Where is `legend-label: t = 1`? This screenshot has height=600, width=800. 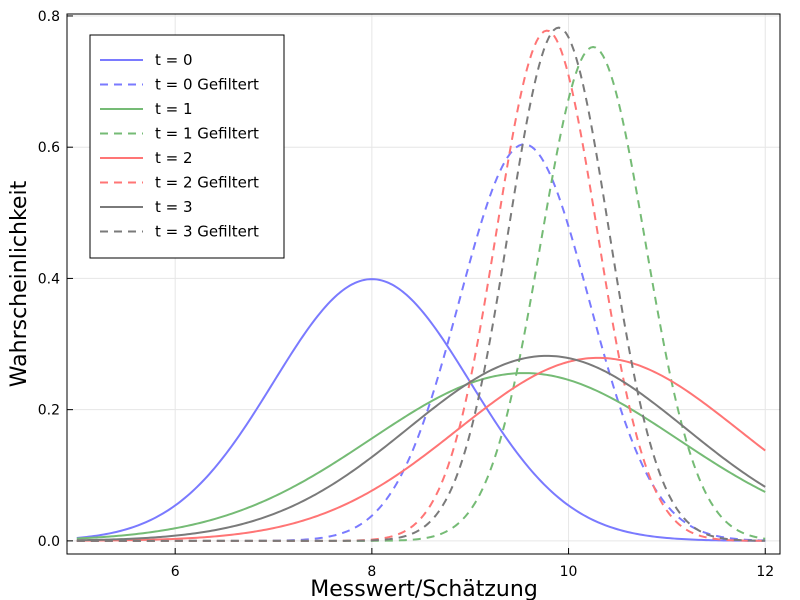
legend-label: t = 1 is located at coordinates (174, 109).